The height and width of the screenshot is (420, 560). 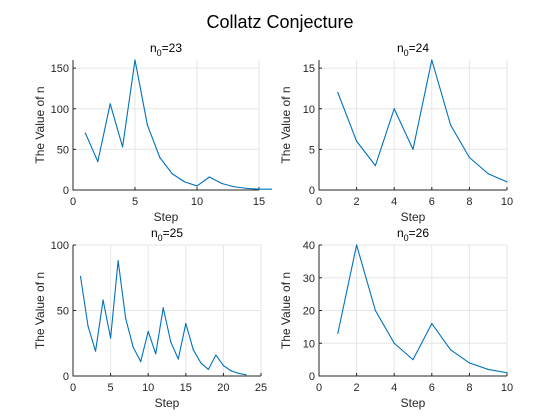 What do you see at coordinates (309, 246) in the screenshot?
I see `y-tick-label: 40` at bounding box center [309, 246].